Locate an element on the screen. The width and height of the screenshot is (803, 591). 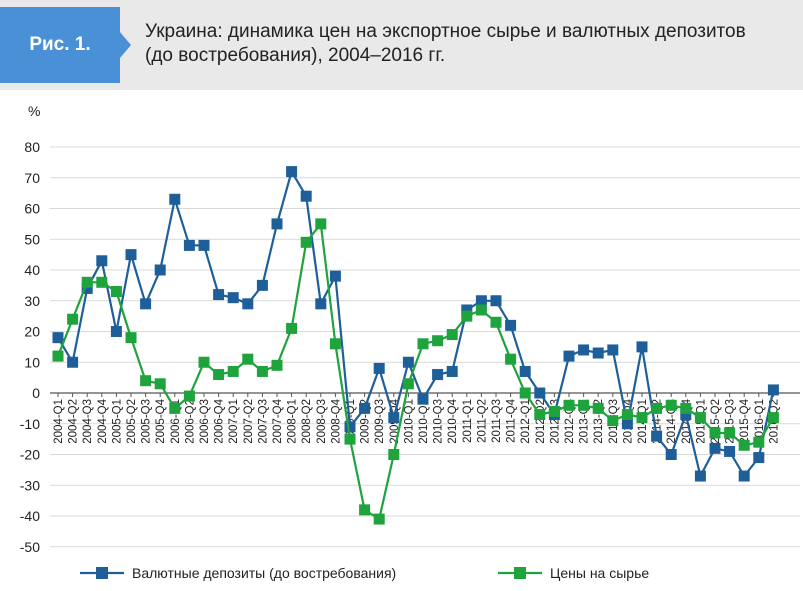
y-tick-label: 40 is located at coordinates (32, 270).